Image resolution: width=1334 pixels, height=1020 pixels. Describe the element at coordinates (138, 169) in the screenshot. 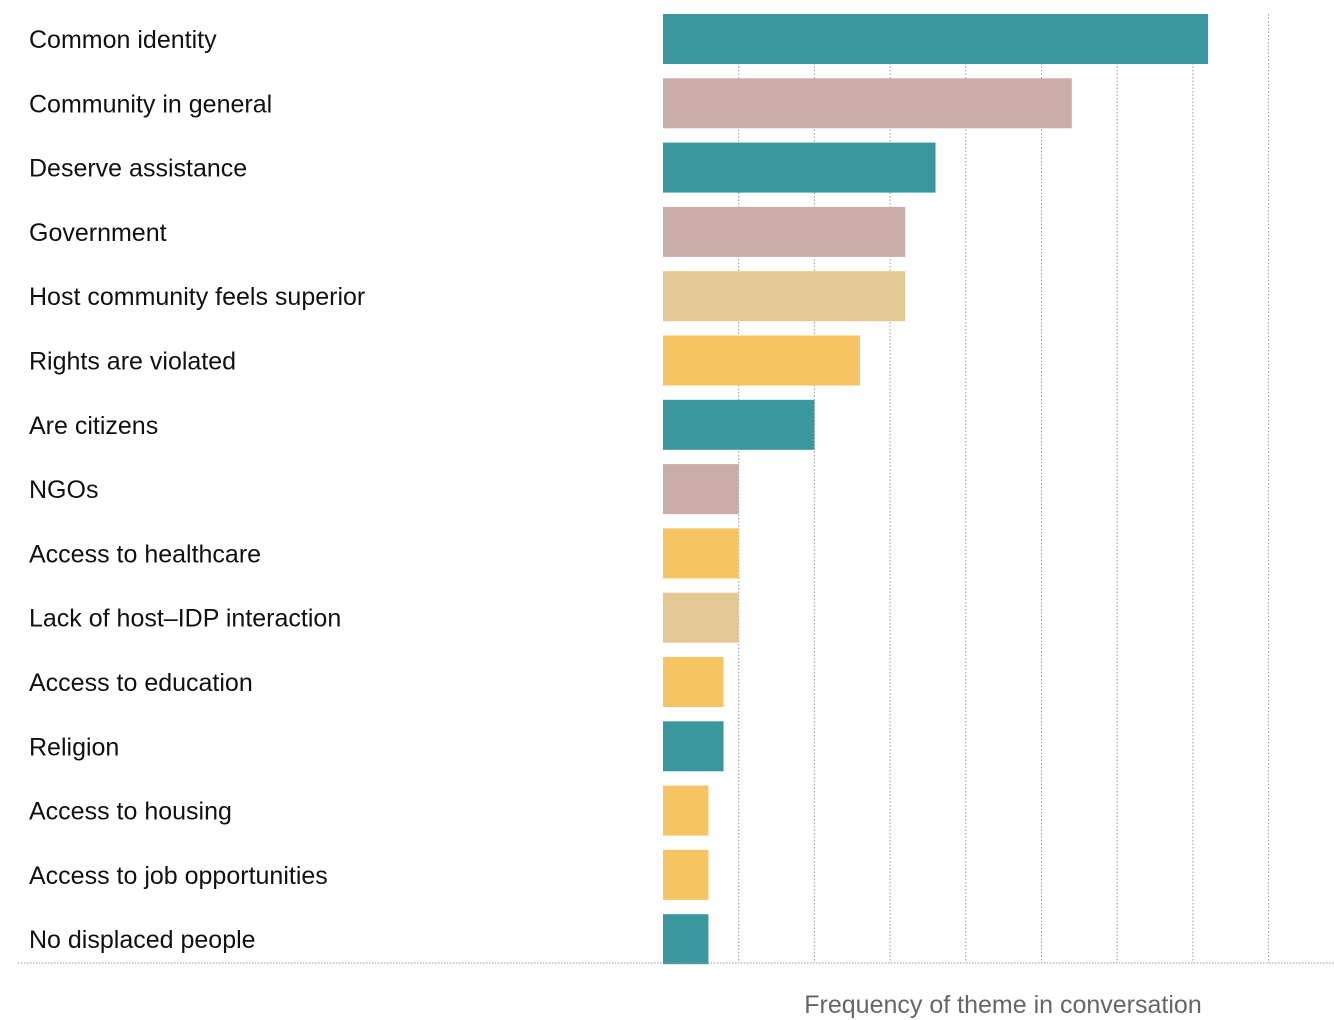

I see `category-label: Deserve assistance` at that location.